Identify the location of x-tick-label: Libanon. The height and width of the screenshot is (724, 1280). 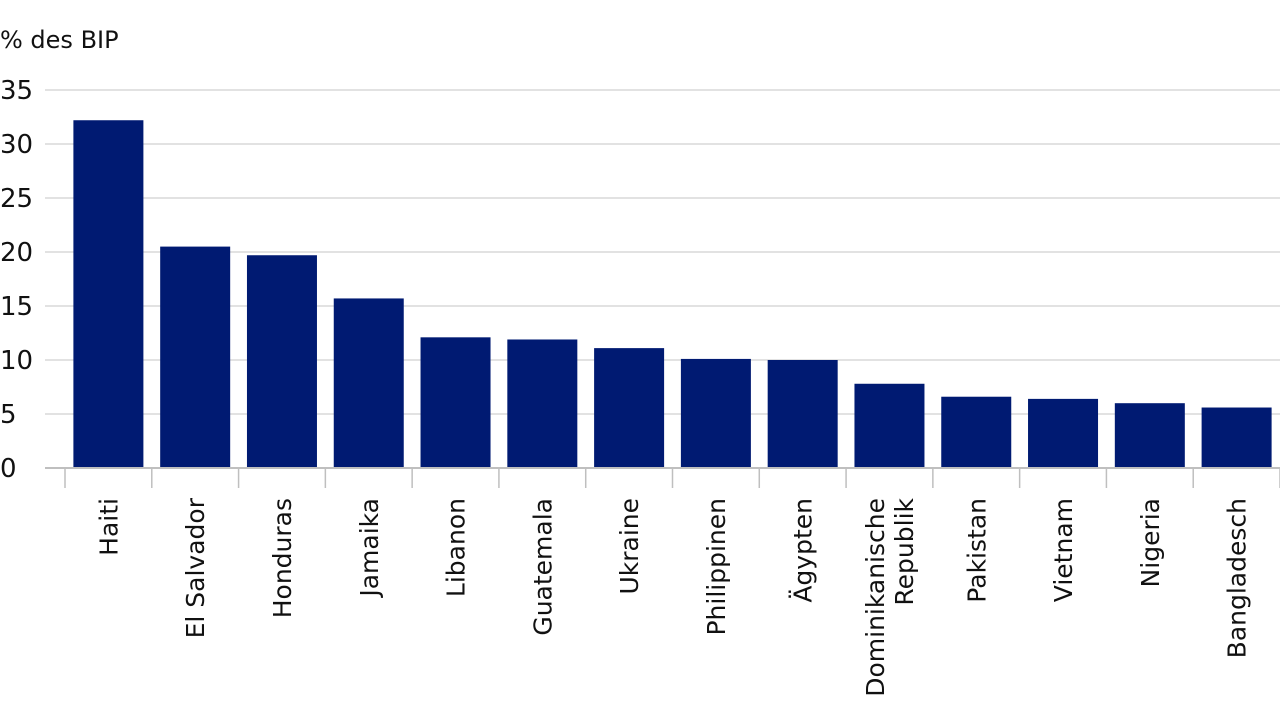
(456, 547).